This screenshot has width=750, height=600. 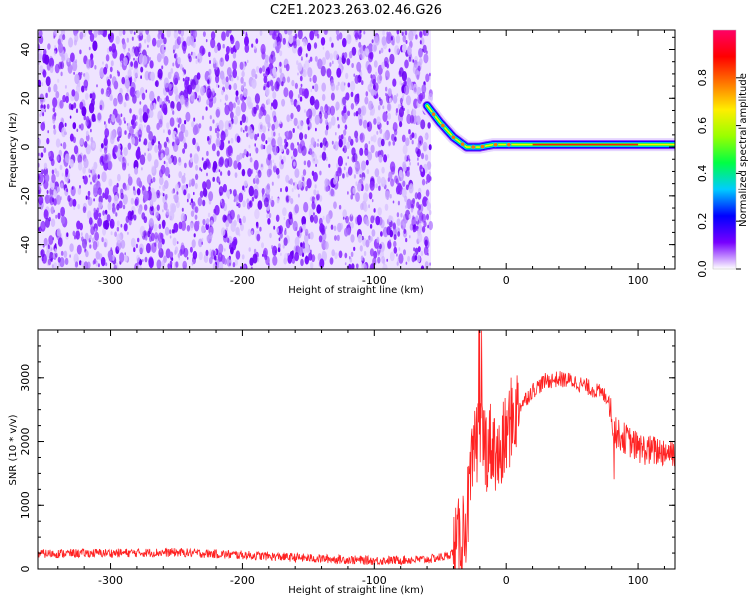 What do you see at coordinates (110, 280) in the screenshot?
I see `spectrogram-x-tick-label: -300` at bounding box center [110, 280].